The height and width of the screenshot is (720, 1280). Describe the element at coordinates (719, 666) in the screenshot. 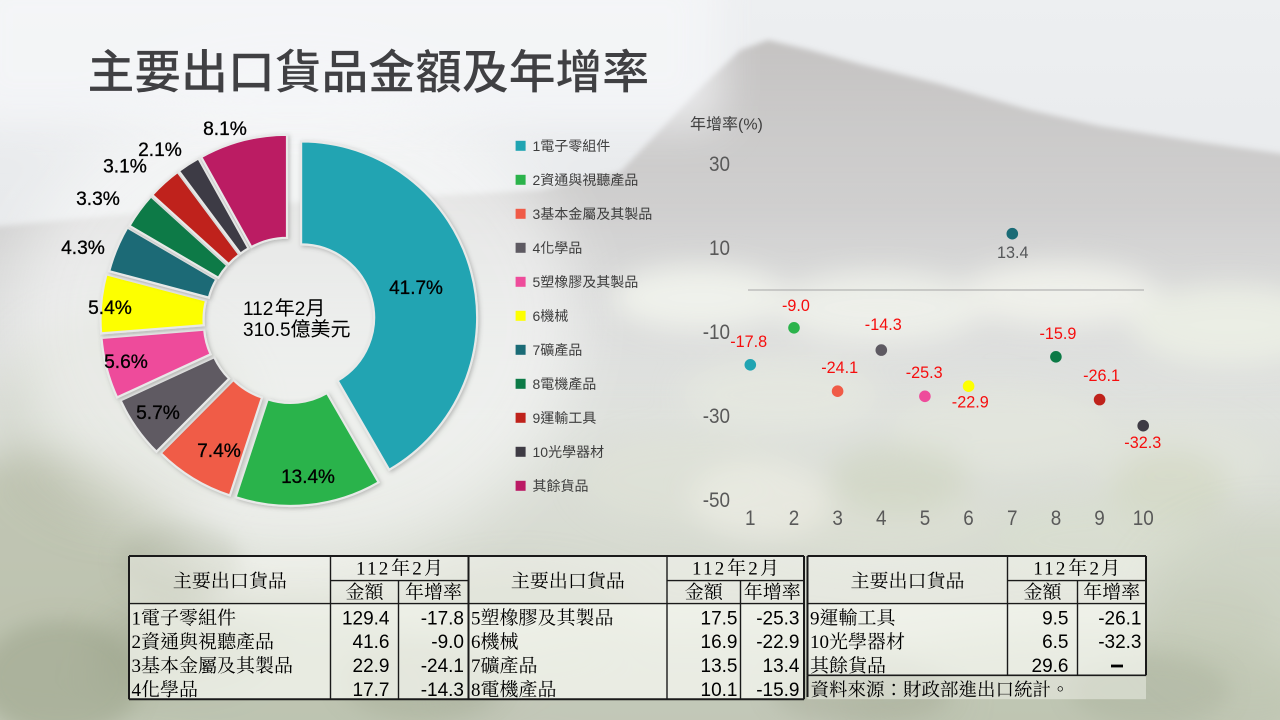

I see `svg-text: 13.5` at that location.